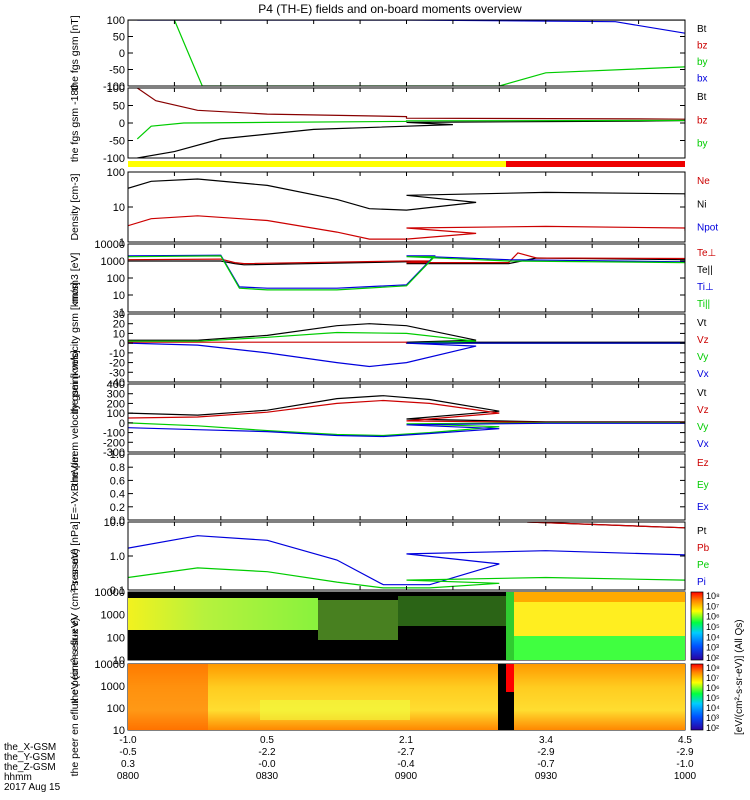 This screenshot has width=750, height=800. Describe the element at coordinates (411, 27) in the screenshot. I see `series-line-bx` at that location.